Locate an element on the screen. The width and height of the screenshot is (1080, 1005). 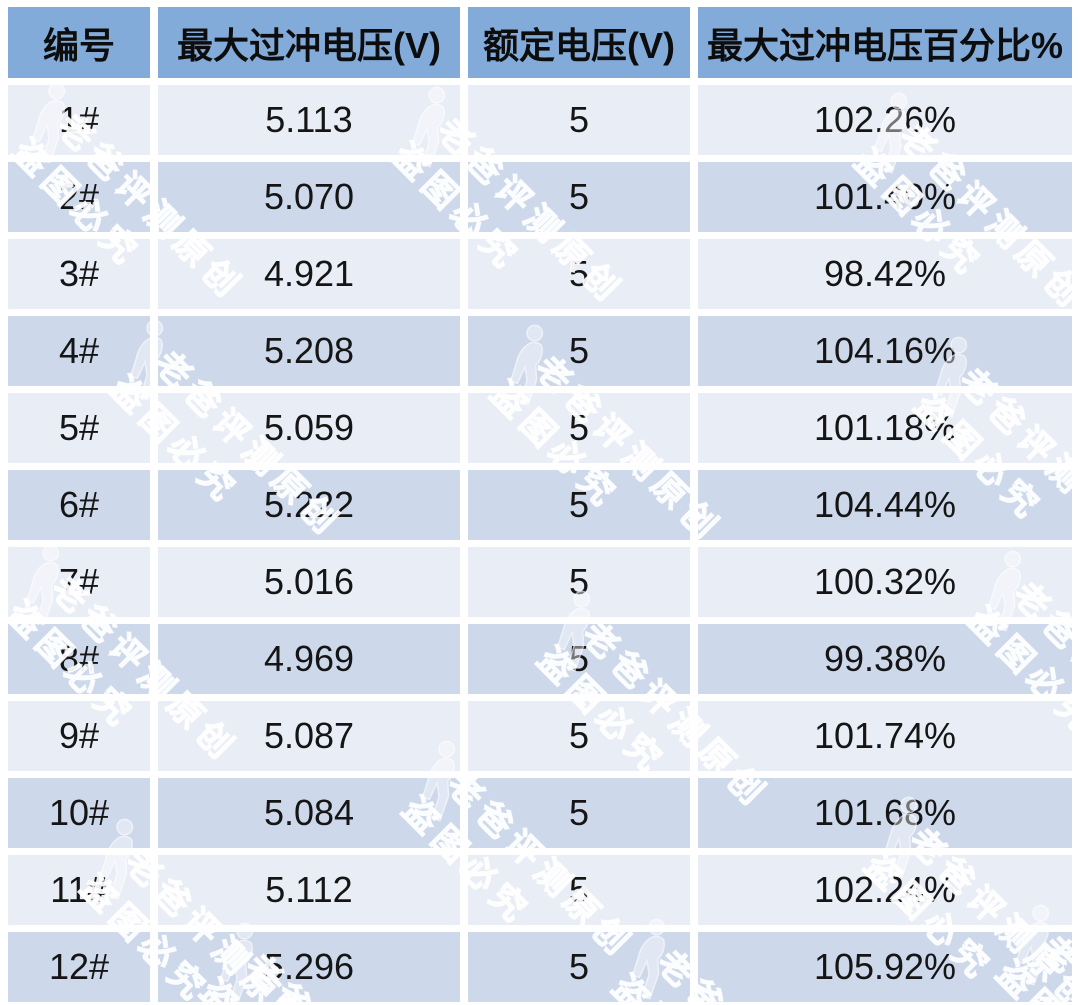
cell-id: 4# is located at coordinates (79, 351).